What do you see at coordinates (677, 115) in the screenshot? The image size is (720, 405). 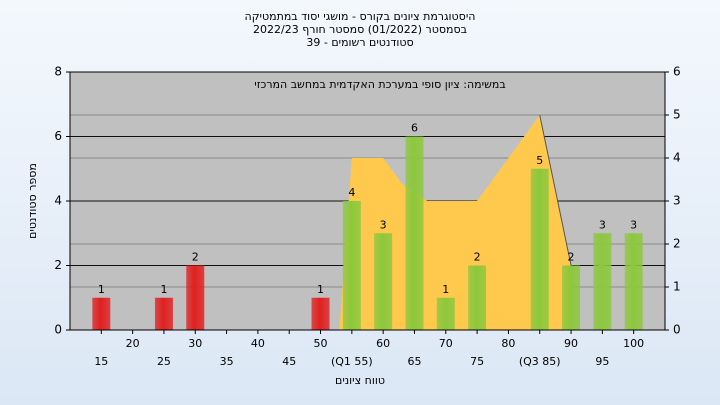 I see `y2-tick-label: 5` at bounding box center [677, 115].